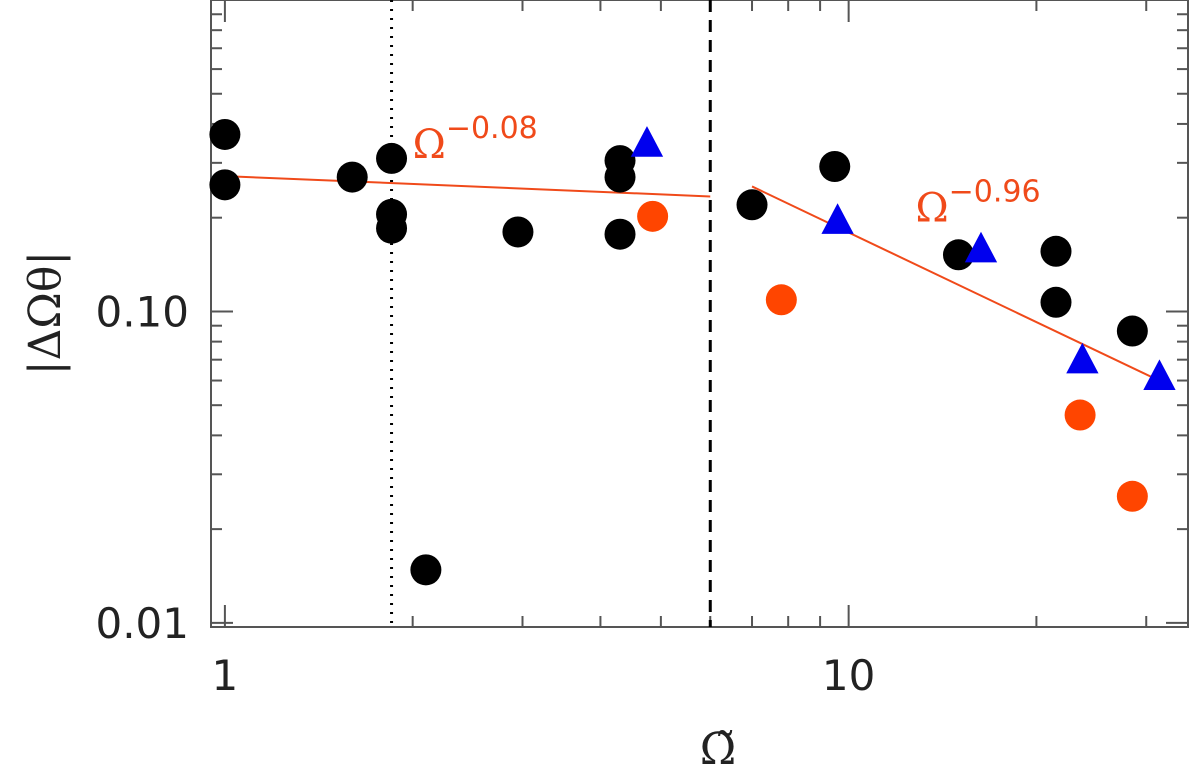 Image resolution: width=1200 pixels, height=771 pixels. What do you see at coordinates (475, 139) in the screenshot?
I see `fit-label: Ω−0.08` at bounding box center [475, 139].